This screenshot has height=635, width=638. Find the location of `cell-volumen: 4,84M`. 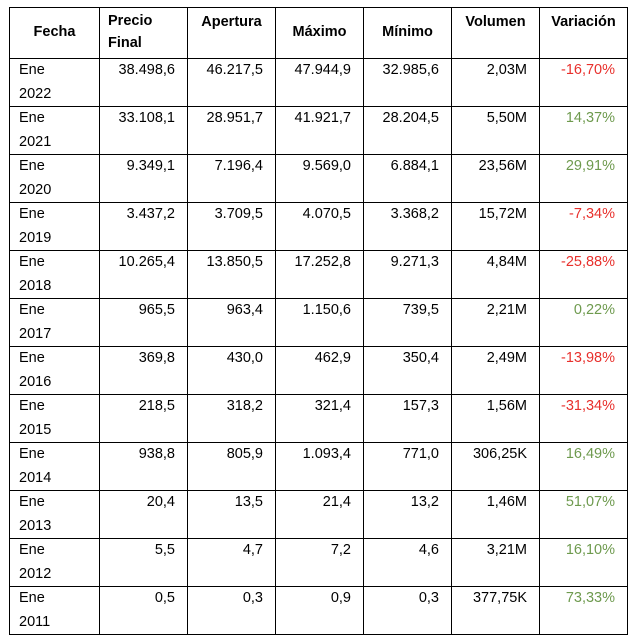

cell-volumen: 4,84M is located at coordinates (495, 274).